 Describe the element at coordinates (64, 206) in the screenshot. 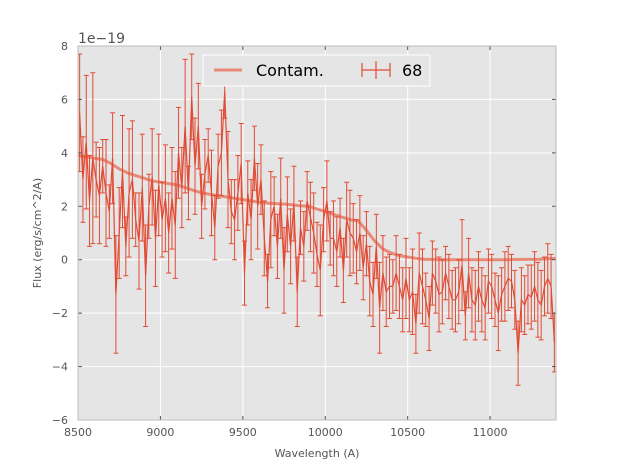

I see `y-tick-label: 2` at that location.